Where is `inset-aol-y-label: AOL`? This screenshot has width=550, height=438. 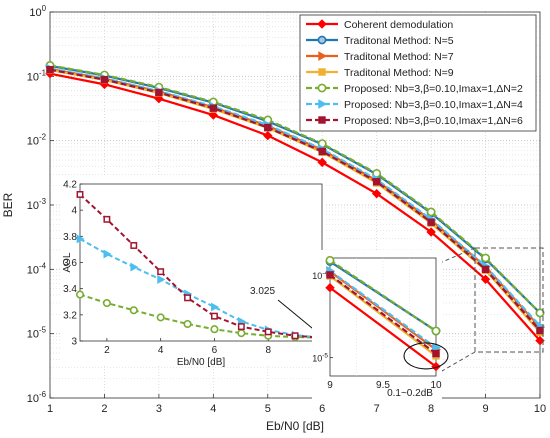 inset-aol-y-label: AOL is located at coordinates (67, 262).